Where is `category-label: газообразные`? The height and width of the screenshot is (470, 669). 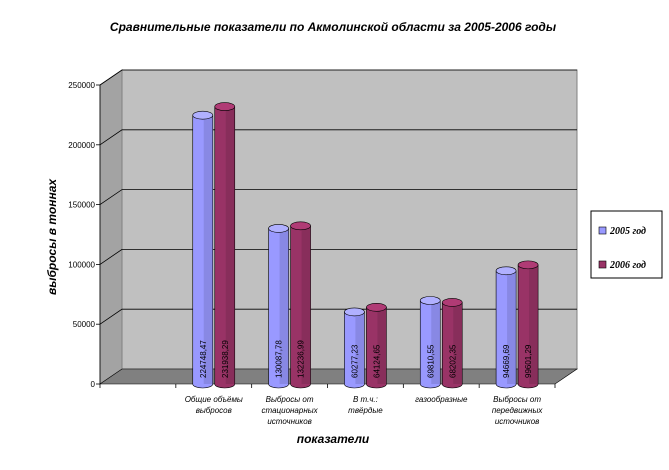
category-label: газообразные is located at coordinates (441, 399).